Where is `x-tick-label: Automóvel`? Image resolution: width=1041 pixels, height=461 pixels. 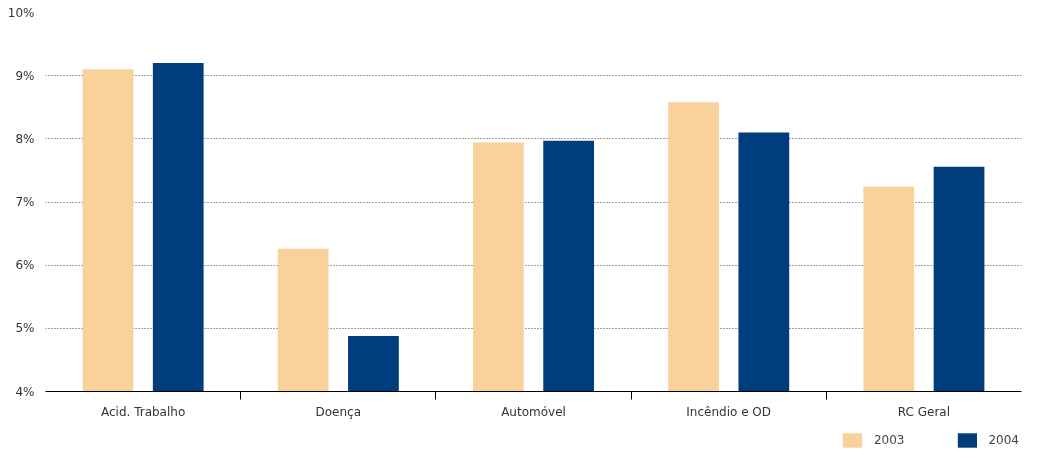 x-tick-label: Automóvel is located at coordinates (533, 411).